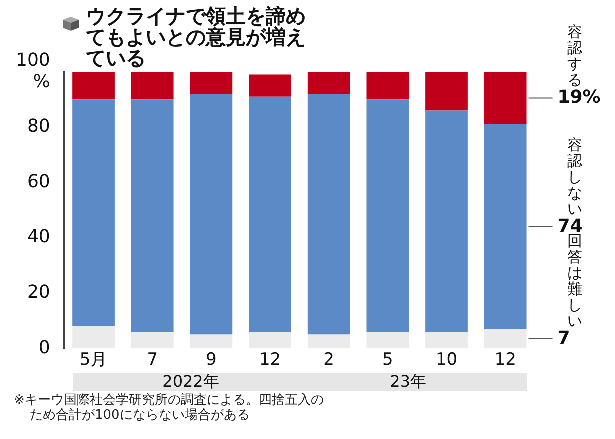 The height and width of the screenshot is (439, 615). What do you see at coordinates (33, 71) in the screenshot?
I see `y-tick-label: 100 %` at bounding box center [33, 71].